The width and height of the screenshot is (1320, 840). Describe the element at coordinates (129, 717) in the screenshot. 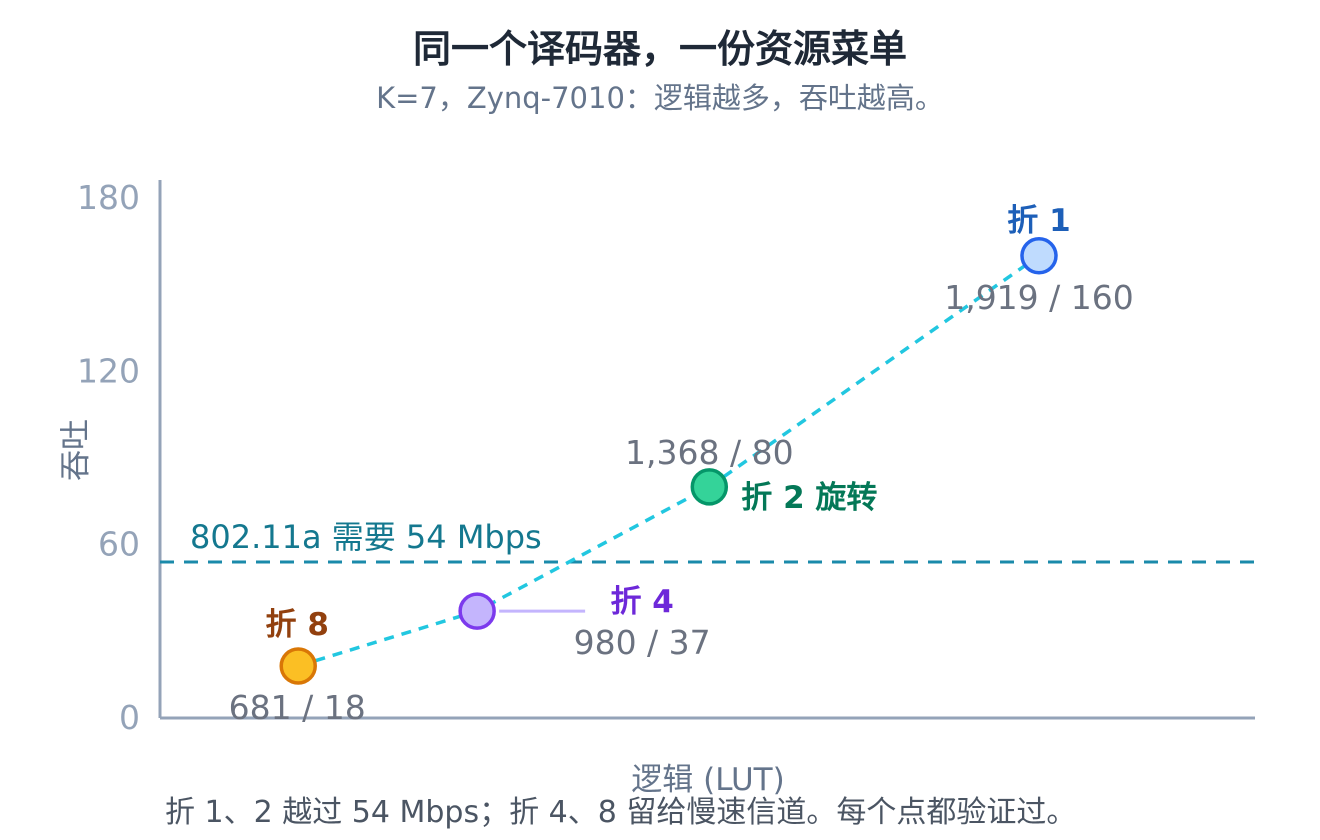

I see `y-tick-label: 0` at that location.